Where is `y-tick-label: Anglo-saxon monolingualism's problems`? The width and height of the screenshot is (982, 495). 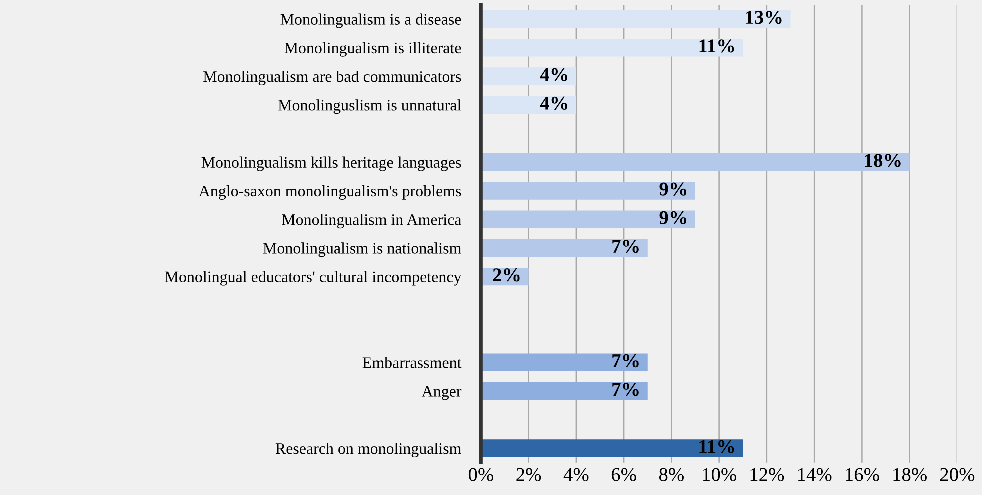
y-tick-label: Anglo-saxon monolingualism's problems is located at coordinates (330, 192).